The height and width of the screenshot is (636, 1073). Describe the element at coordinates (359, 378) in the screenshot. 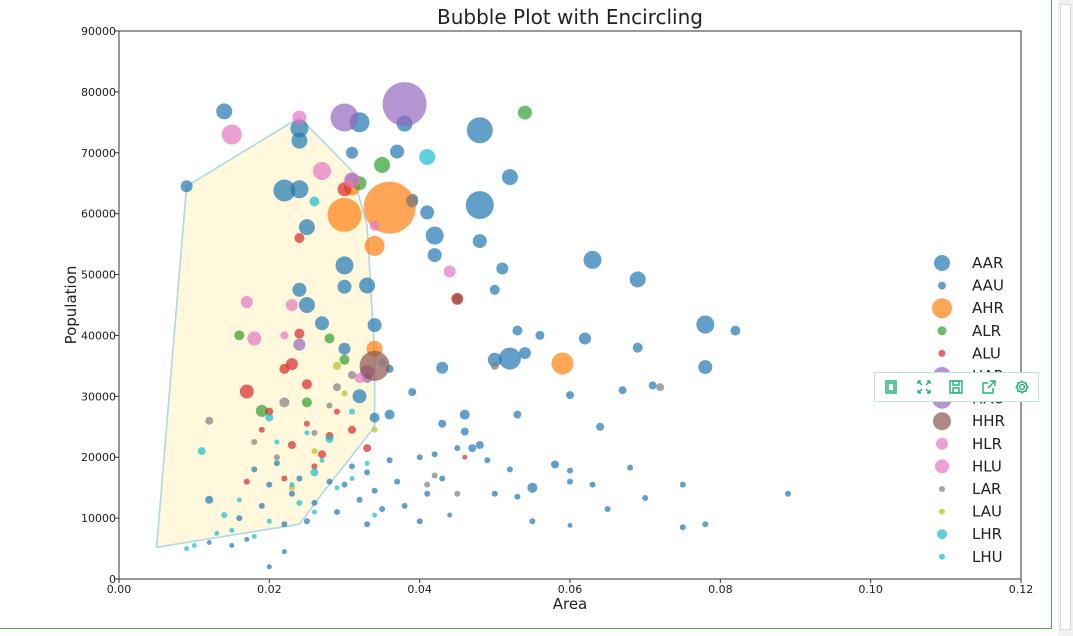

I see `bubble-hlu` at that location.